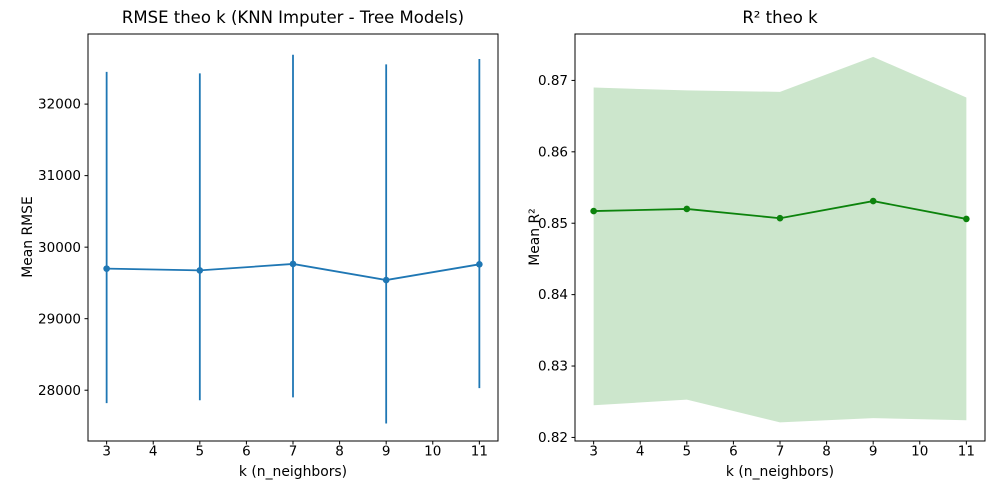 The image size is (1000, 500). What do you see at coordinates (553, 438) in the screenshot?
I see `y-tick-label: 0.82` at bounding box center [553, 438].